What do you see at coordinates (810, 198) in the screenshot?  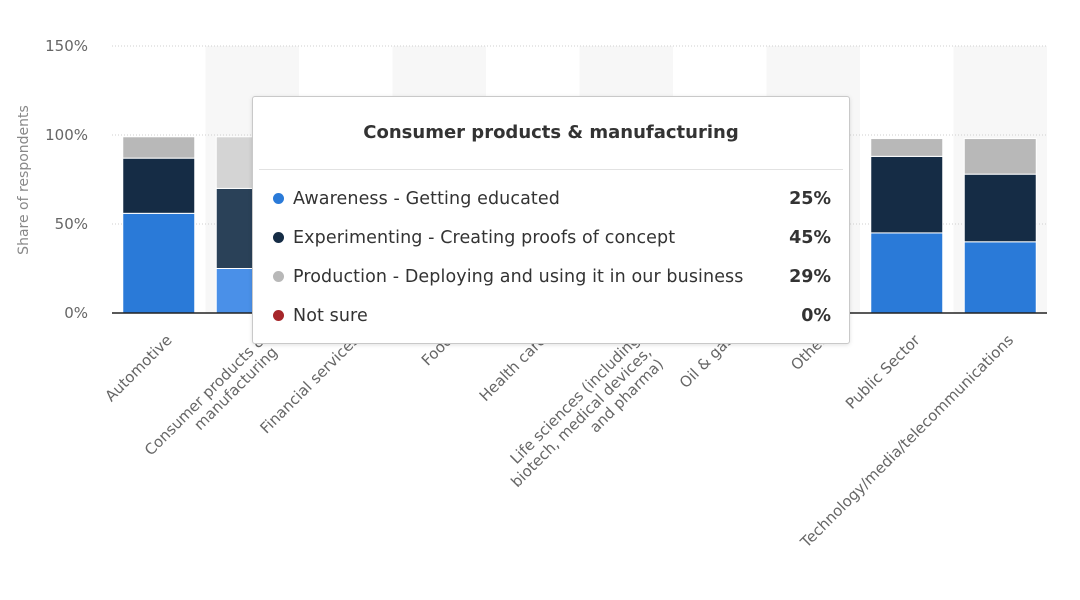 I see `tooltip-row-value: 25%` at bounding box center [810, 198].